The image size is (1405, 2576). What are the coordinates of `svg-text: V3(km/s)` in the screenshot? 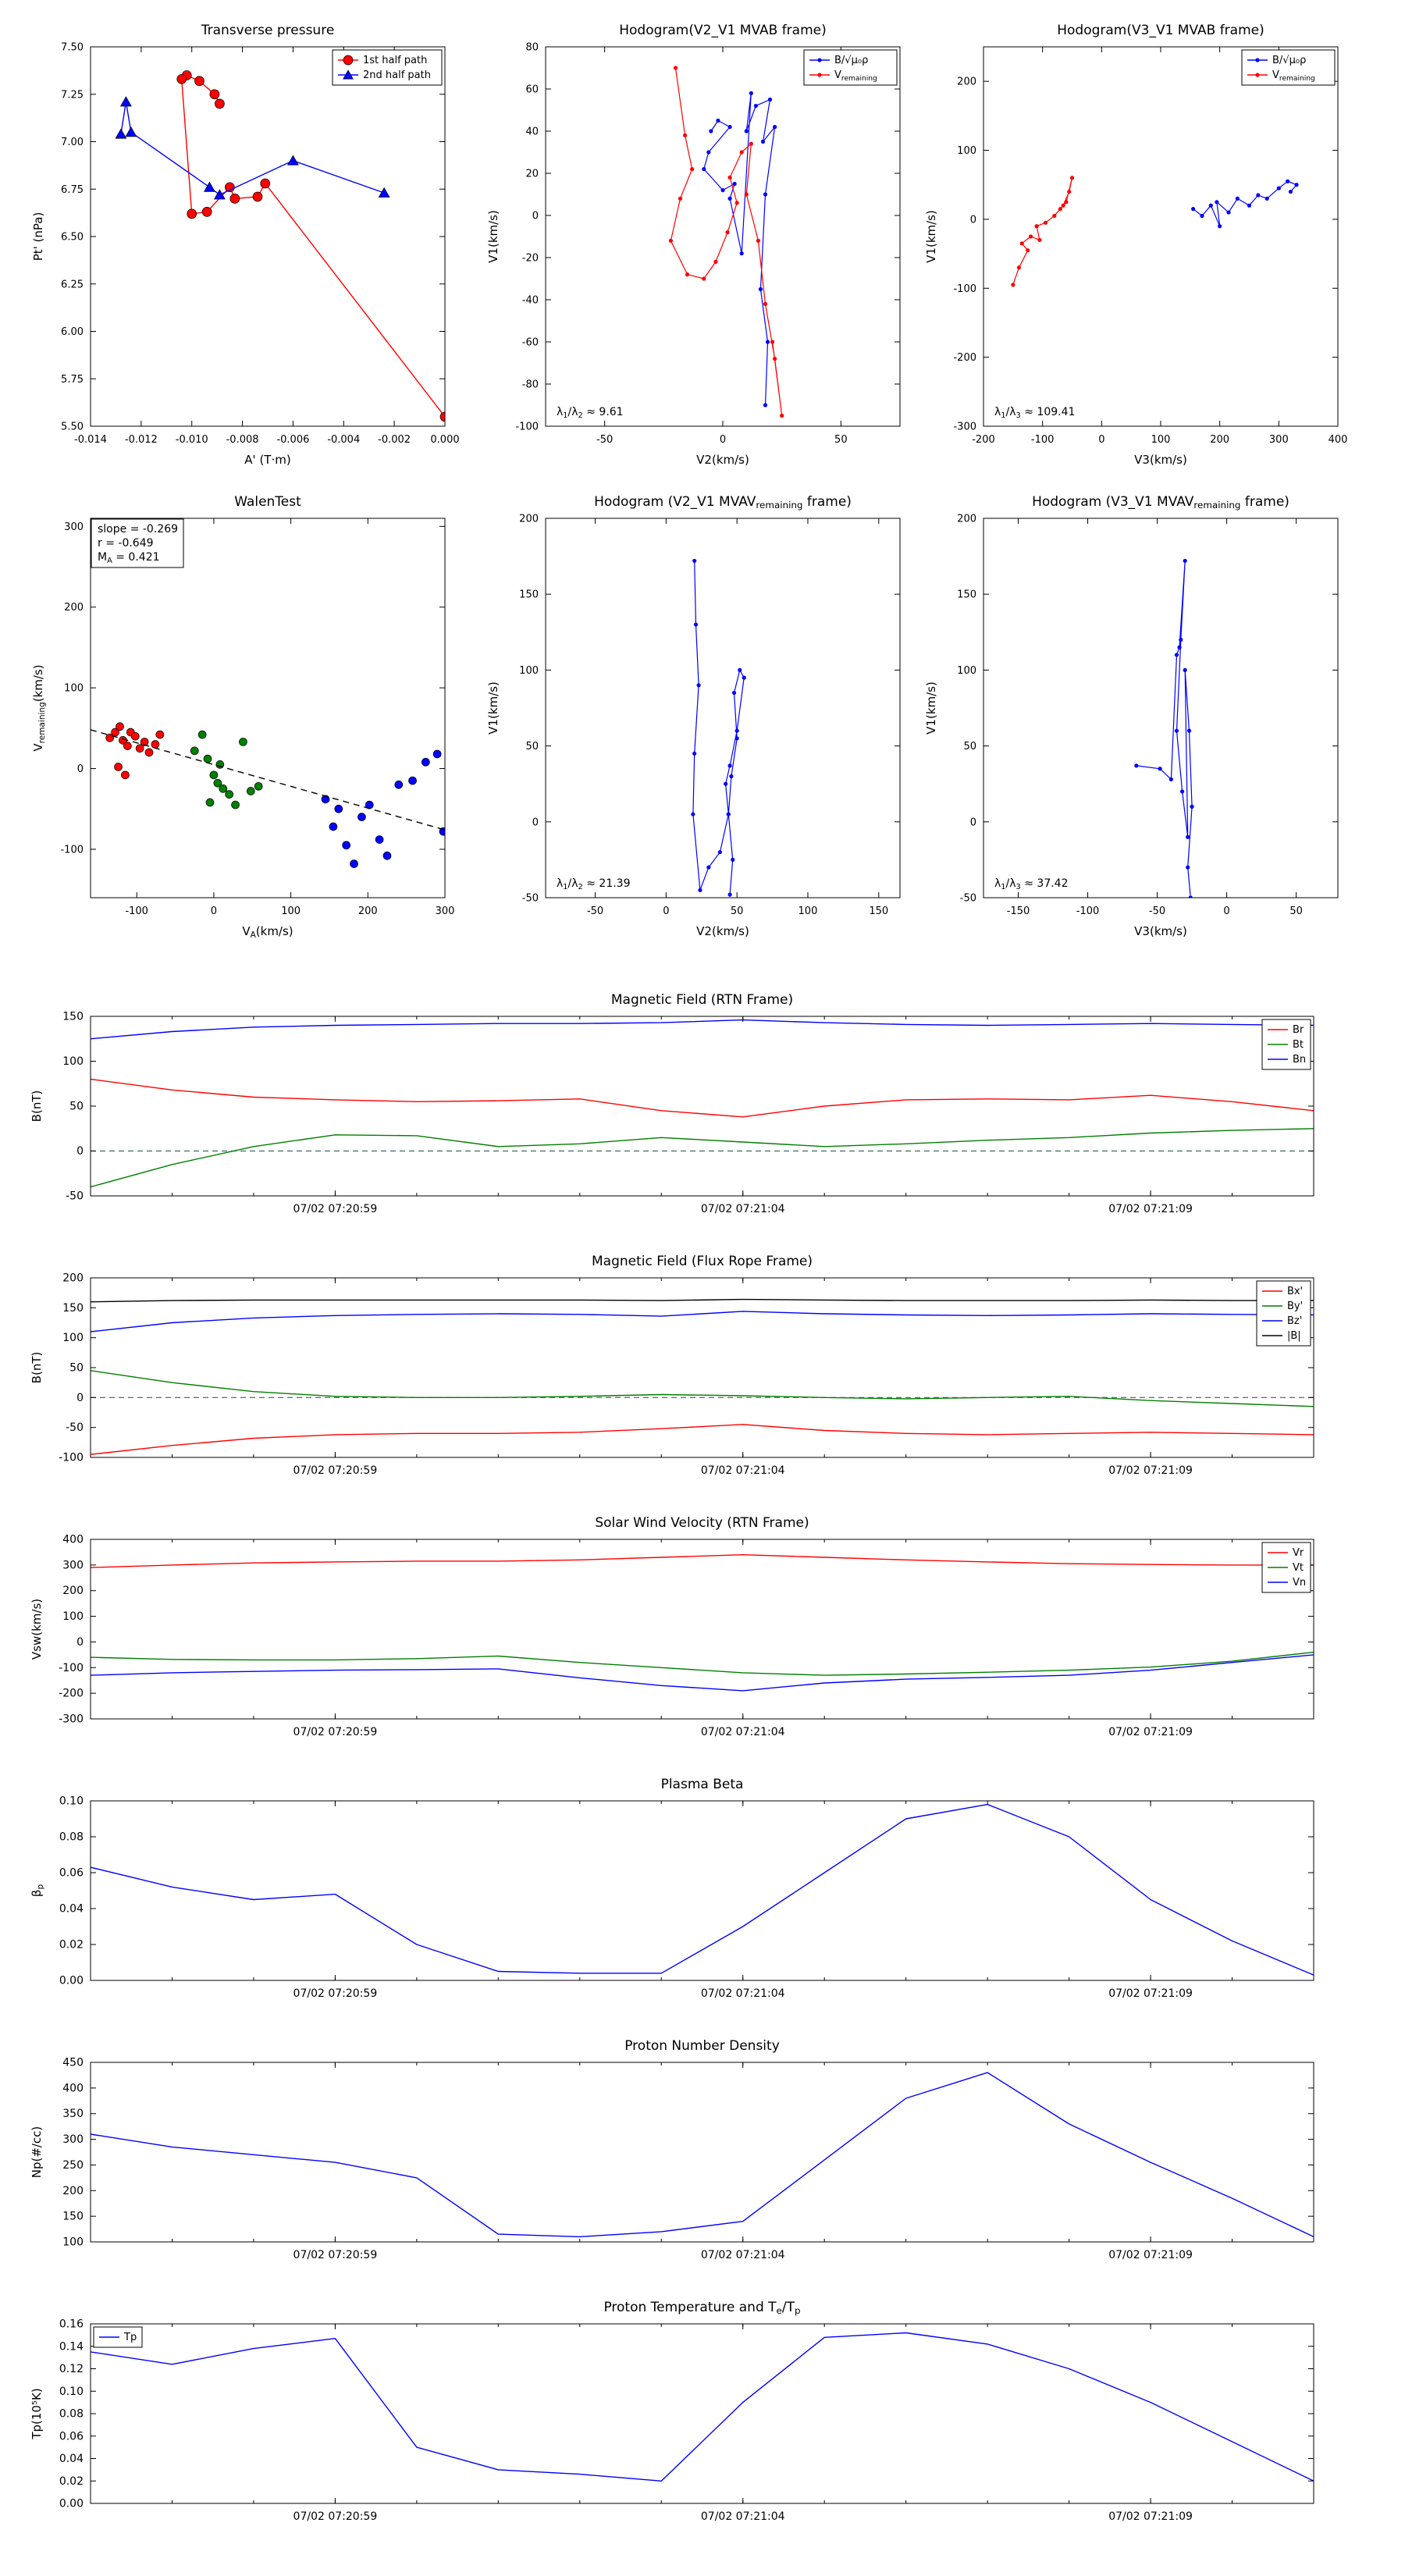 It's located at (1160, 931).